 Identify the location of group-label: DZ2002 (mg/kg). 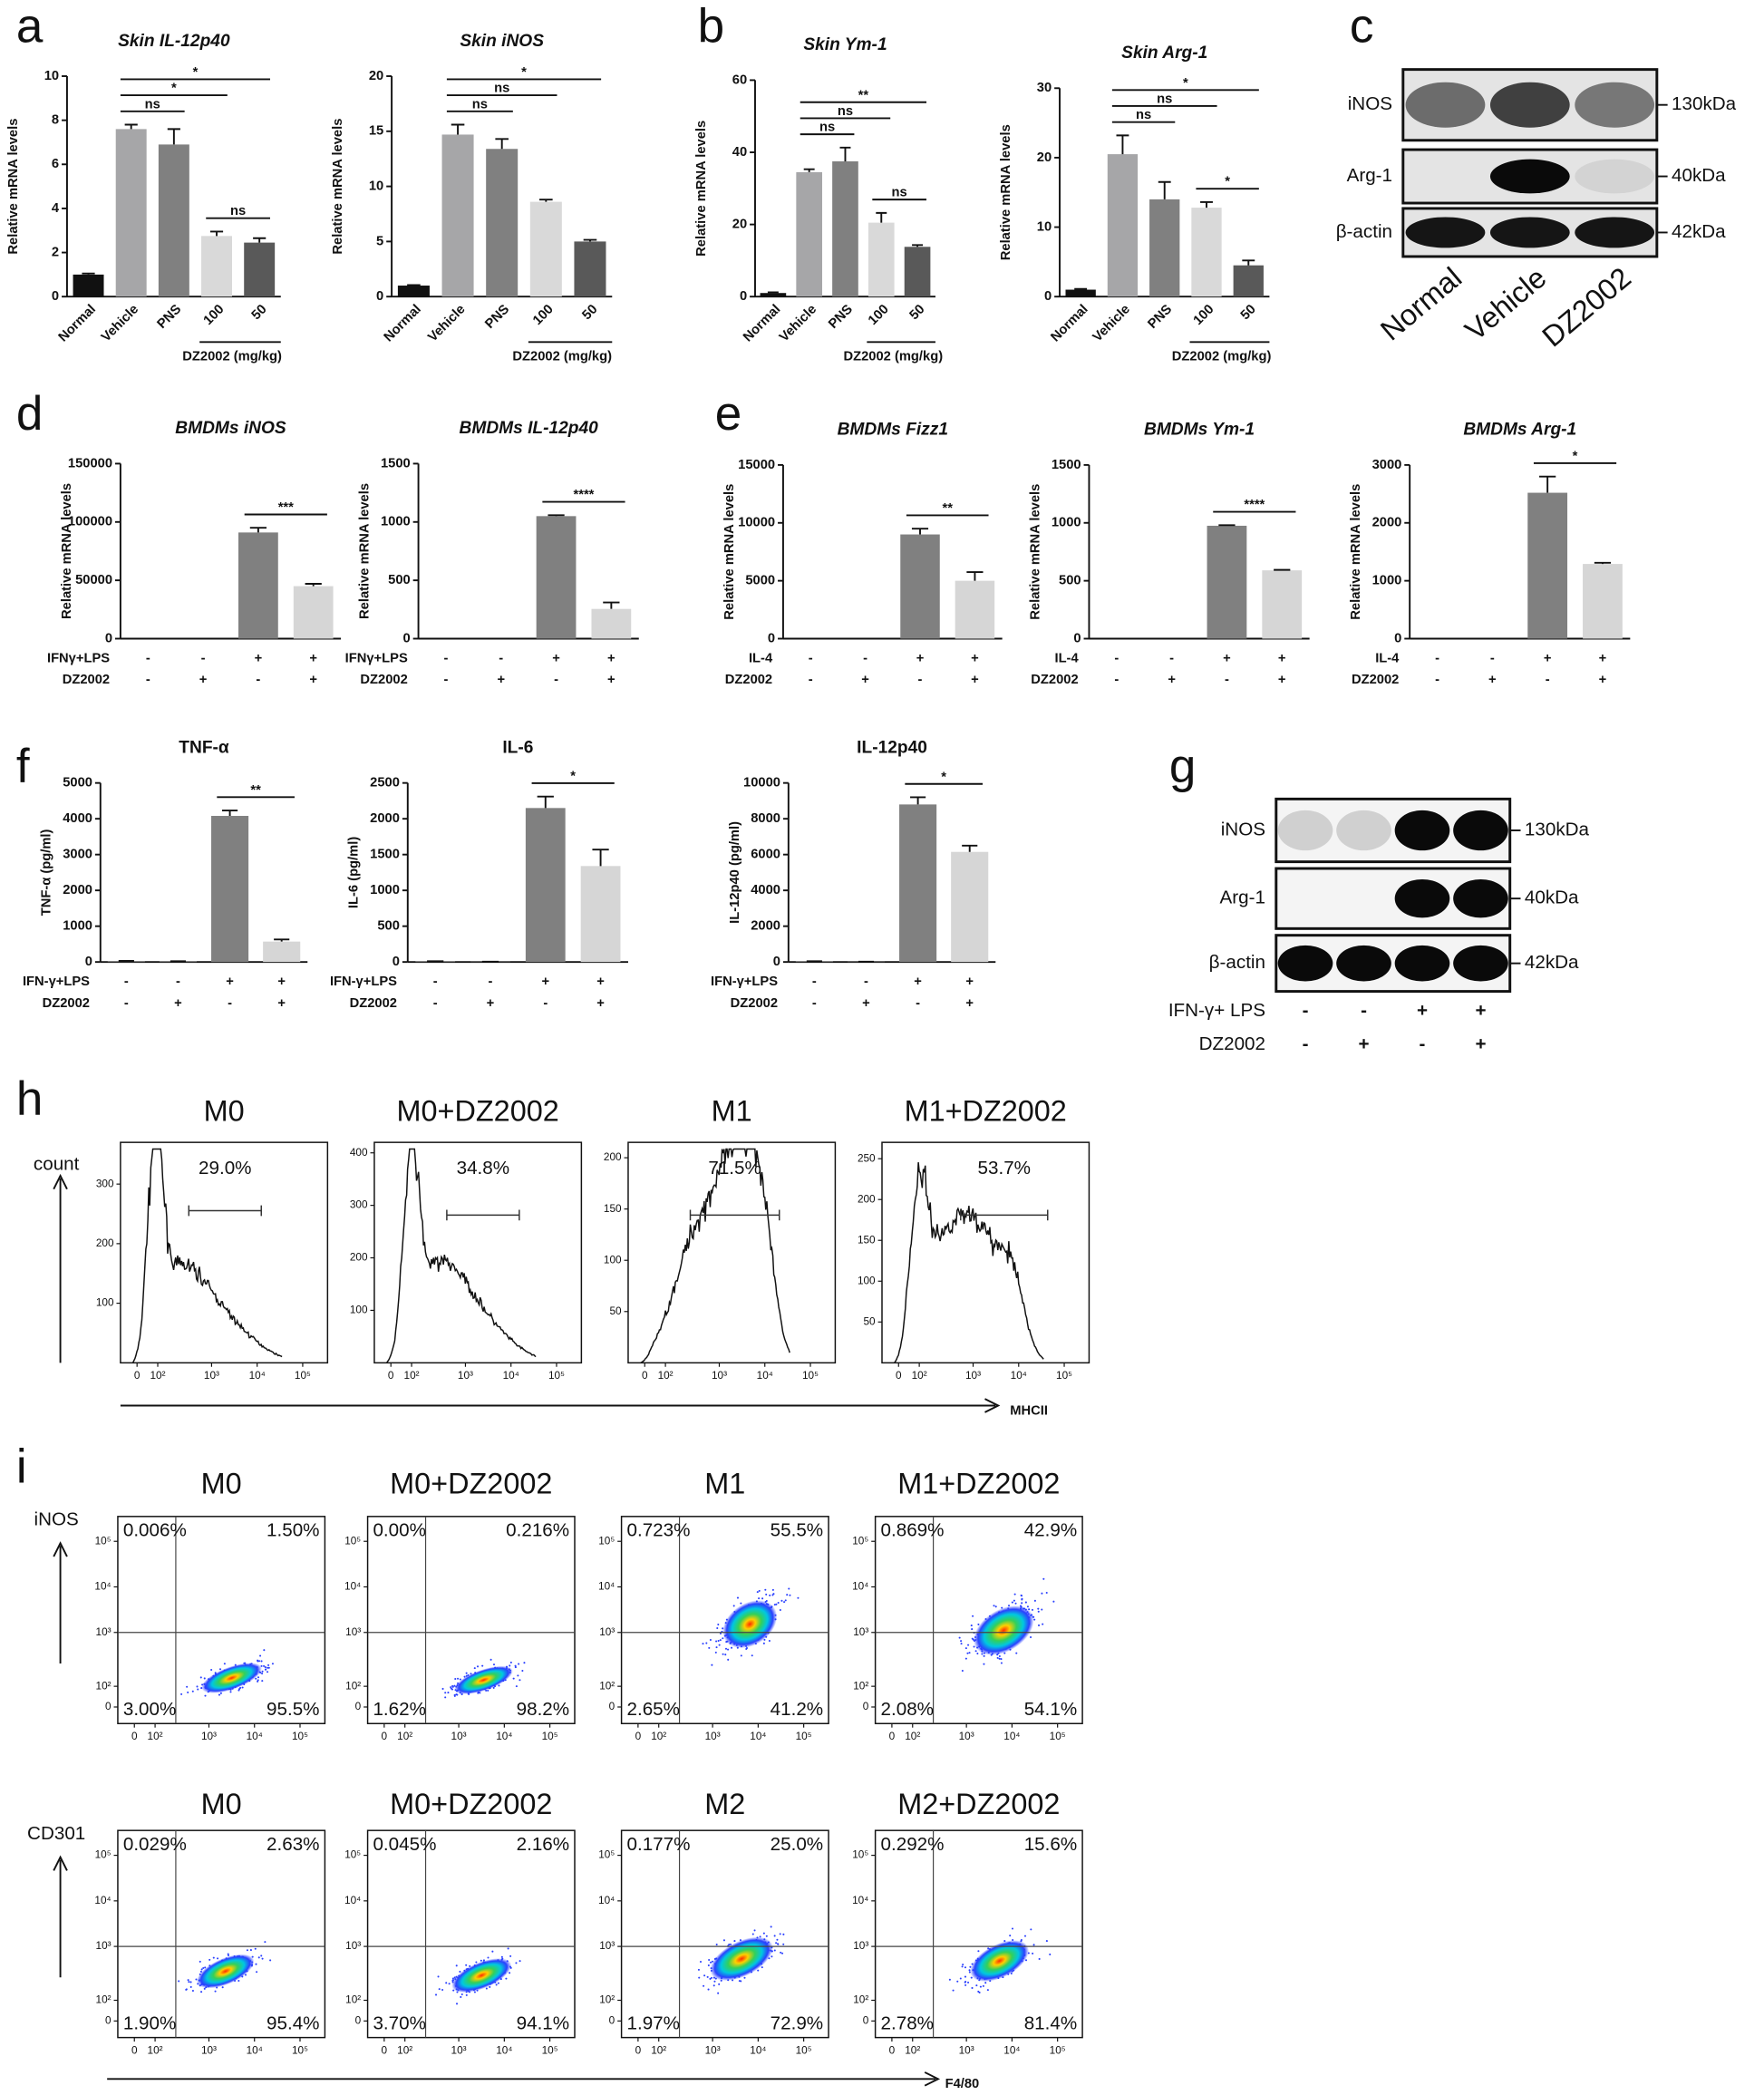
(894, 356).